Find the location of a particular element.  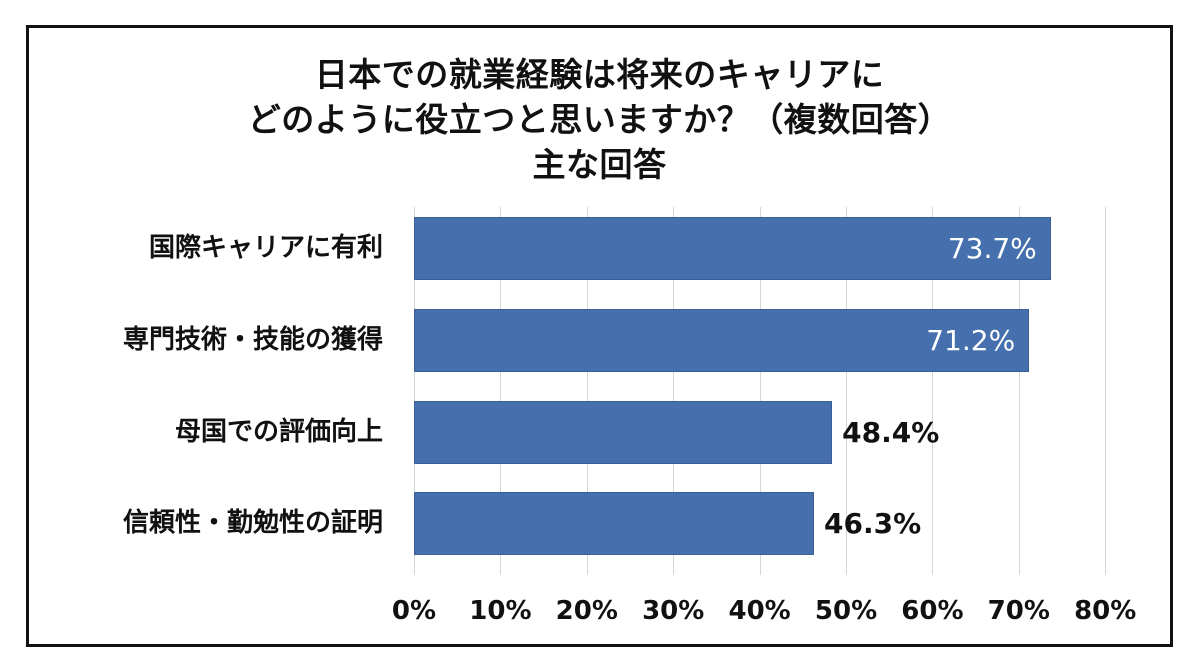

x-tick-label: 80% is located at coordinates (1105, 611).